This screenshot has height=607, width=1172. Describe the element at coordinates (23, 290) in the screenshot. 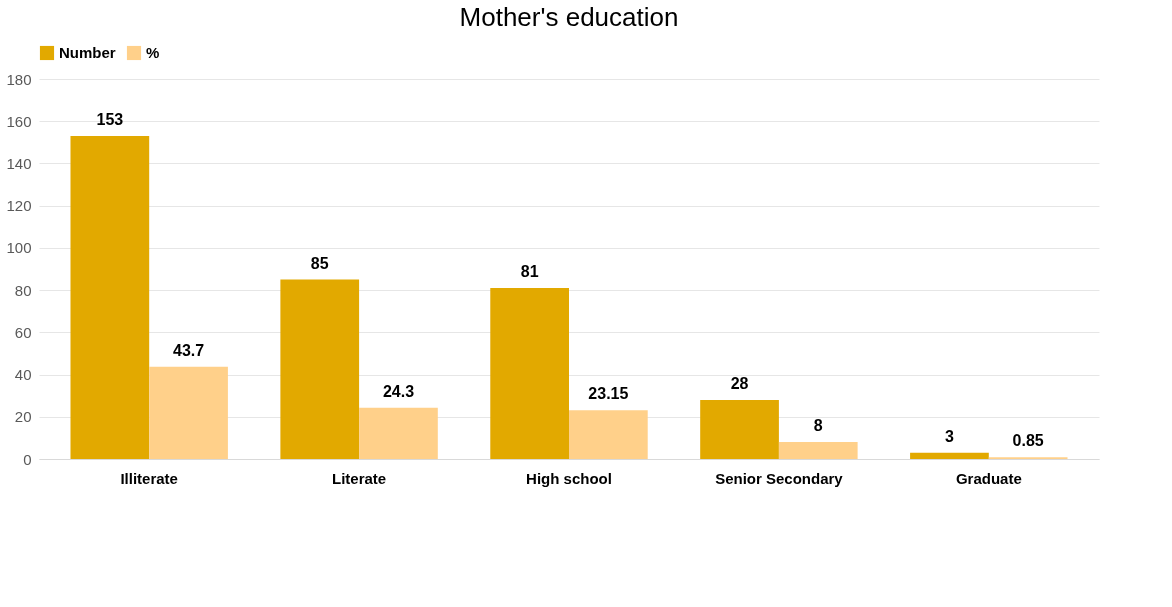

I see `y-tick-label: 80` at that location.